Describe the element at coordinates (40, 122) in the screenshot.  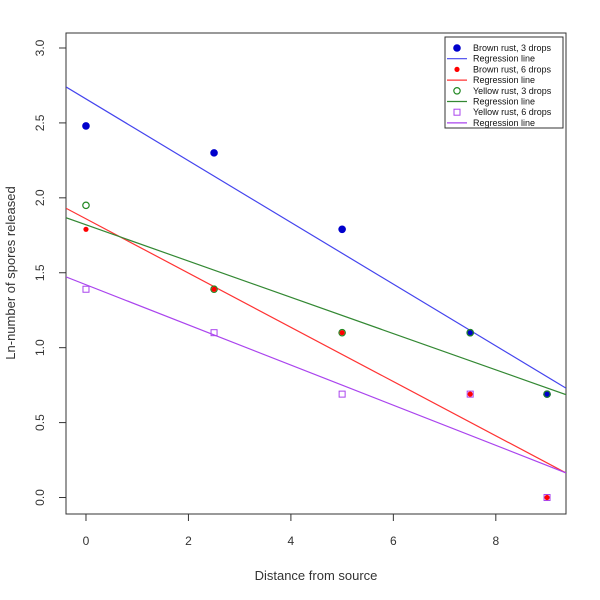
I see `y-tick-label: 2.5` at that location.